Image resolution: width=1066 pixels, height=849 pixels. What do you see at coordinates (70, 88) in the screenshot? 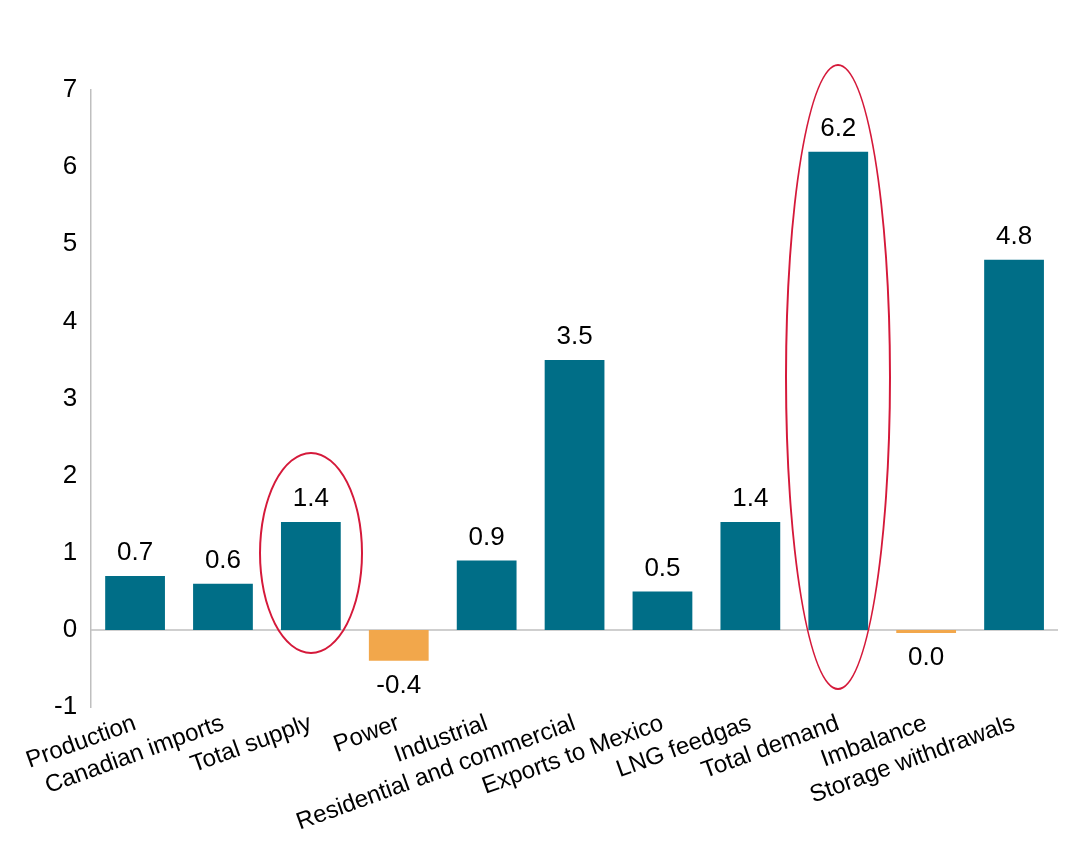
I see `y-tick-label: 7` at bounding box center [70, 88].